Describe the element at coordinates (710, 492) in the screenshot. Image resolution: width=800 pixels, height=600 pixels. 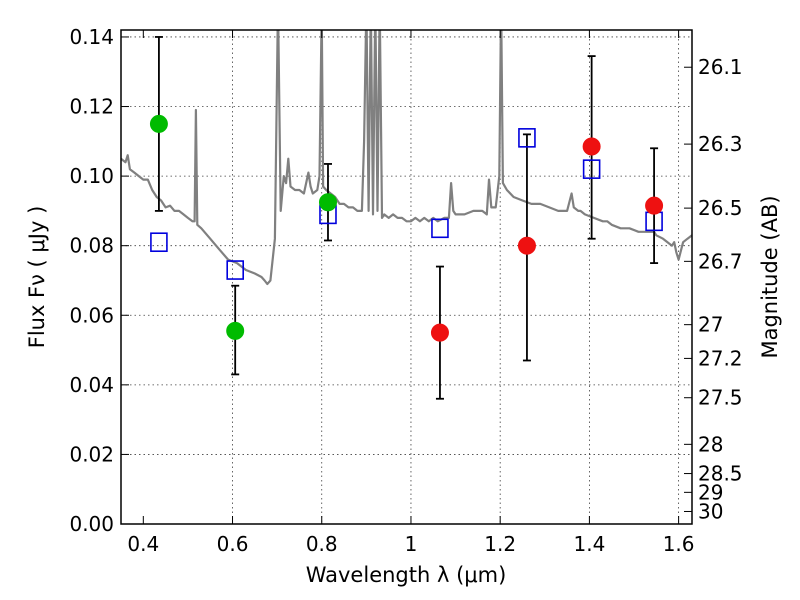
I see `right-tick-label: 29` at that location.